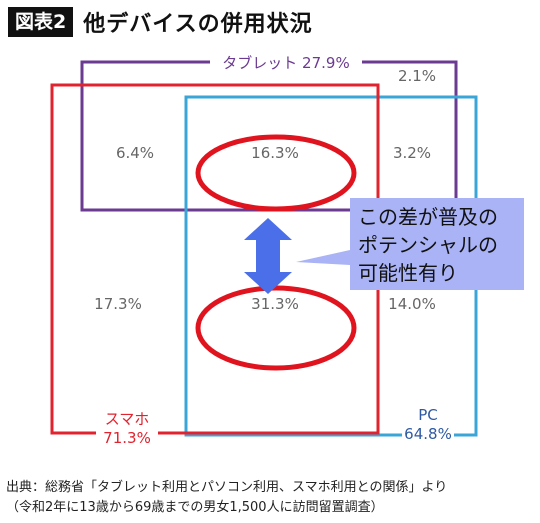  I want to click on callout-line-3: 可能性有り, so click(408, 273).